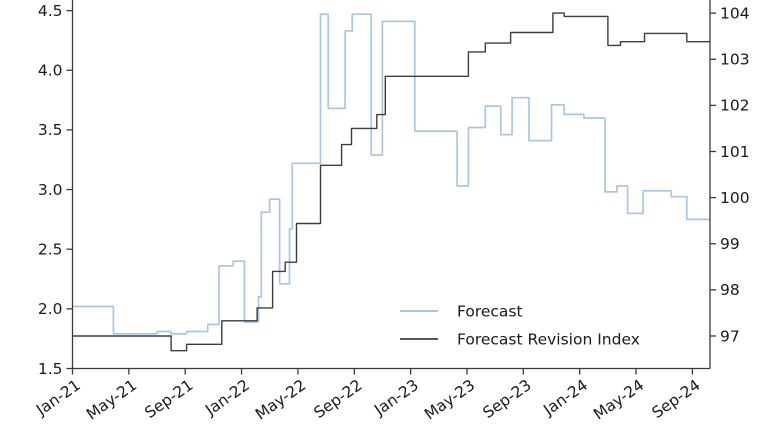 The image size is (762, 434). I want to click on left-axis-tick-label: 4.5, so click(50, 11).